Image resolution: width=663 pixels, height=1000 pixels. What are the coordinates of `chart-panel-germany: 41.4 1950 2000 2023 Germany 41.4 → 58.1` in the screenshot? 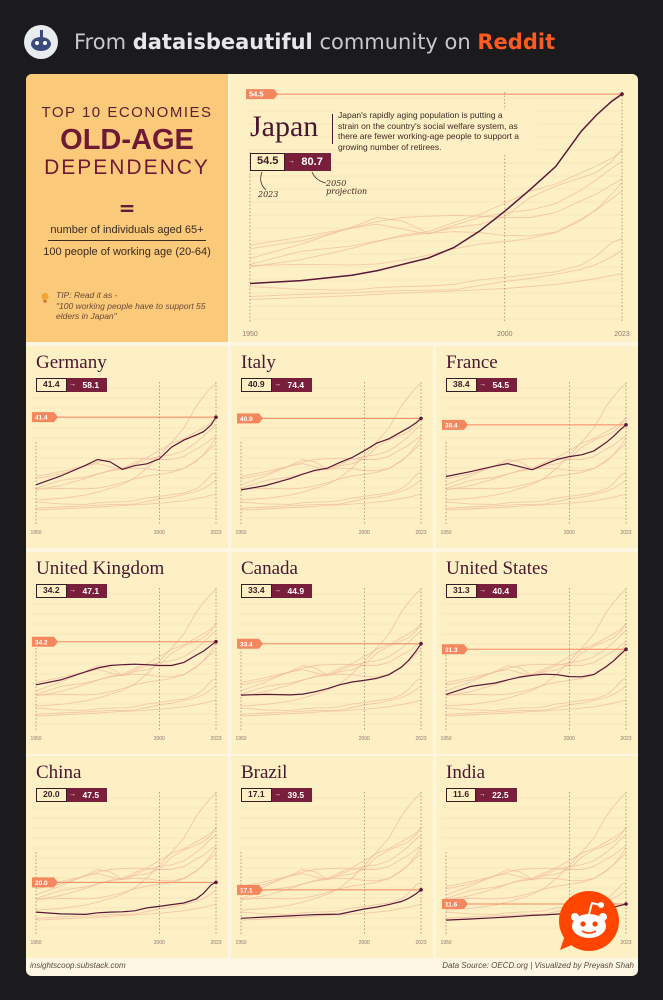 It's located at (127, 447).